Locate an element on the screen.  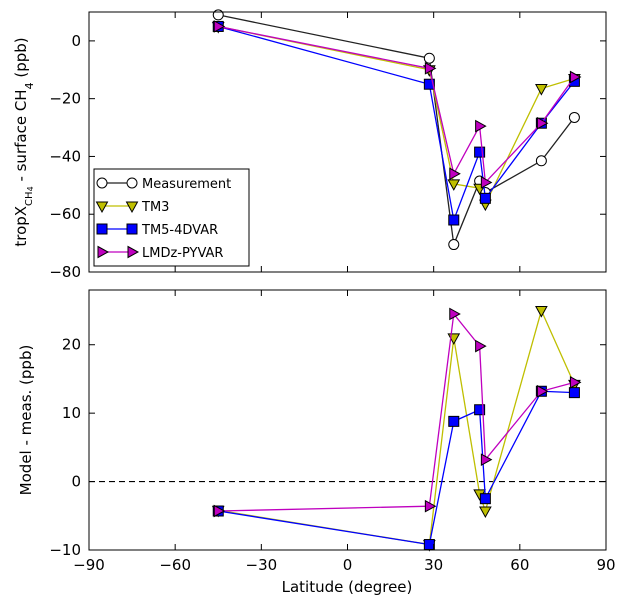
top-y-tick-label: −40 is located at coordinates (65, 156).